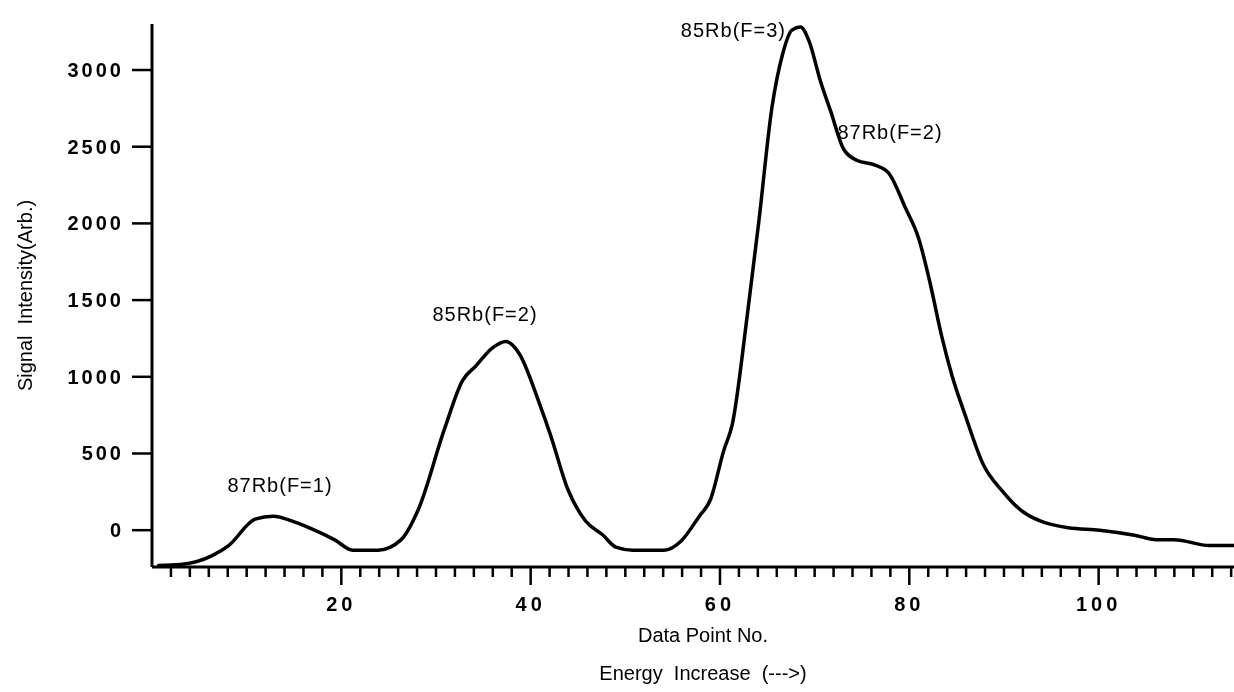 The width and height of the screenshot is (1234, 692). I want to click on y-tick-label: 1000, so click(95, 376).